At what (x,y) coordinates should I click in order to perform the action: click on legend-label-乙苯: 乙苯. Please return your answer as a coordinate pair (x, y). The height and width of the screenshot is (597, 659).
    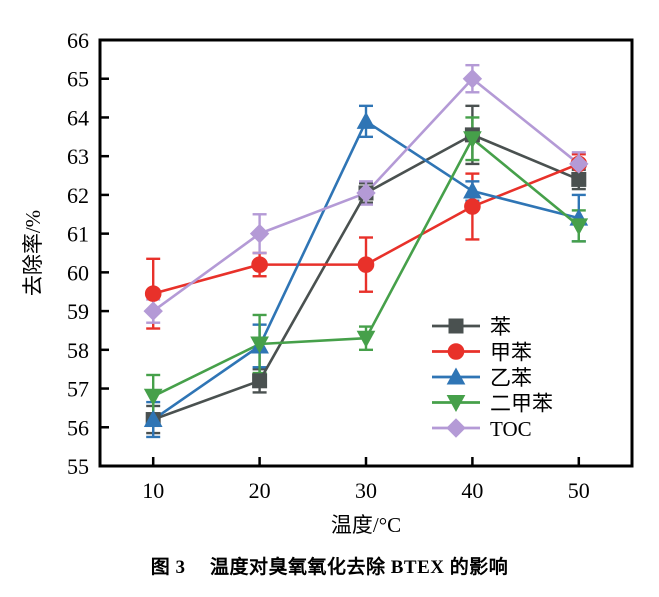
    Looking at the image, I should click on (511, 378).